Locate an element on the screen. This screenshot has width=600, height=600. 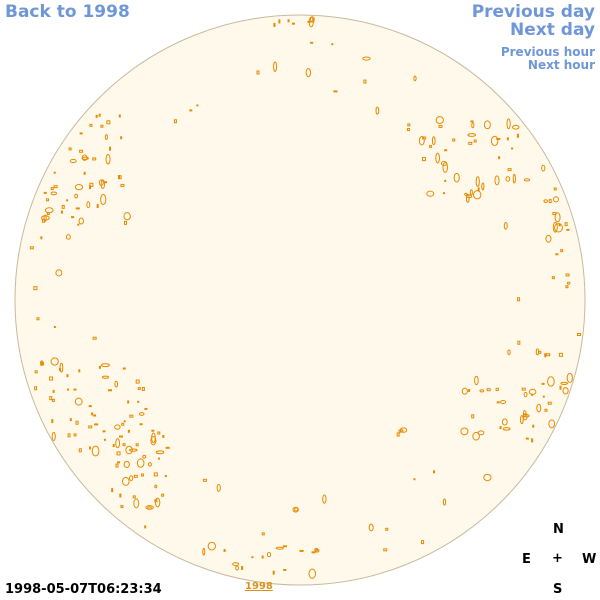
year-link: 1998 is located at coordinates (259, 586).